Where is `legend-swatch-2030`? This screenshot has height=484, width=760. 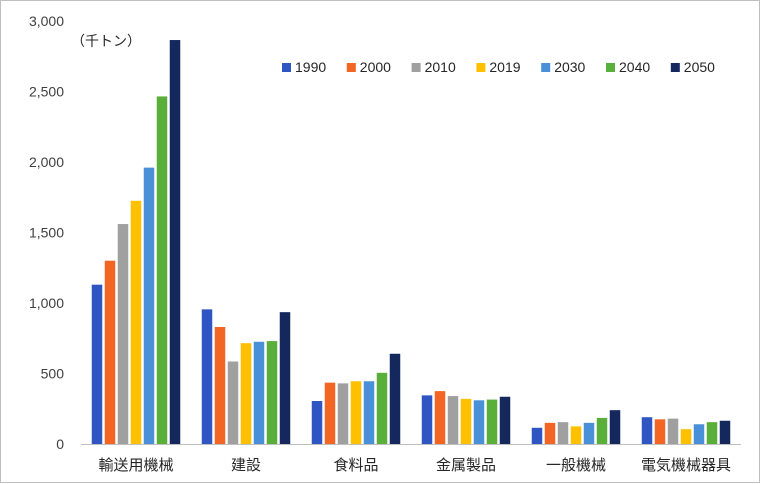 legend-swatch-2030 is located at coordinates (546, 67).